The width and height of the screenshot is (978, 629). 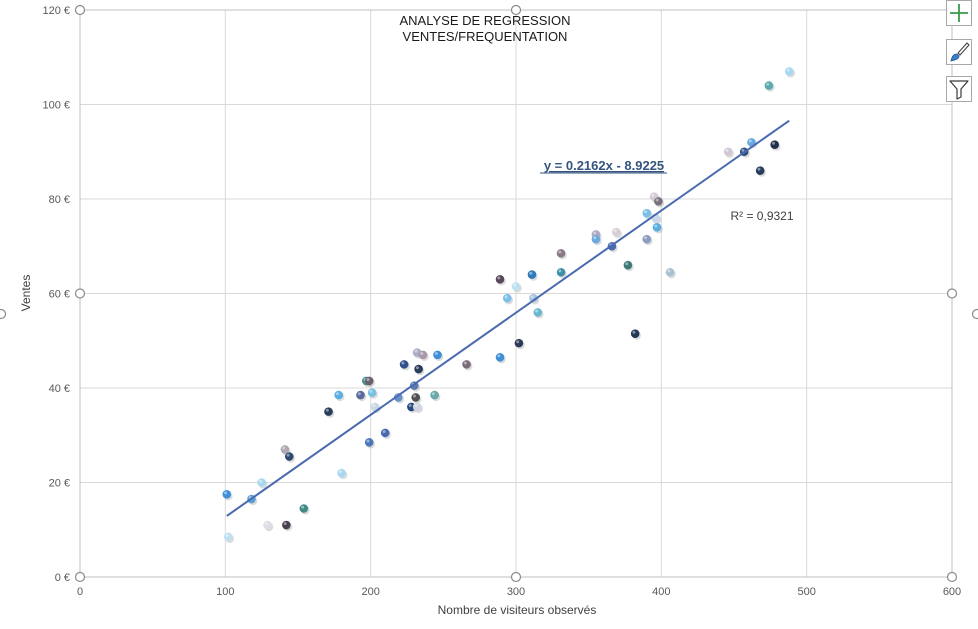 What do you see at coordinates (959, 52) in the screenshot?
I see `chart-styles-button` at bounding box center [959, 52].